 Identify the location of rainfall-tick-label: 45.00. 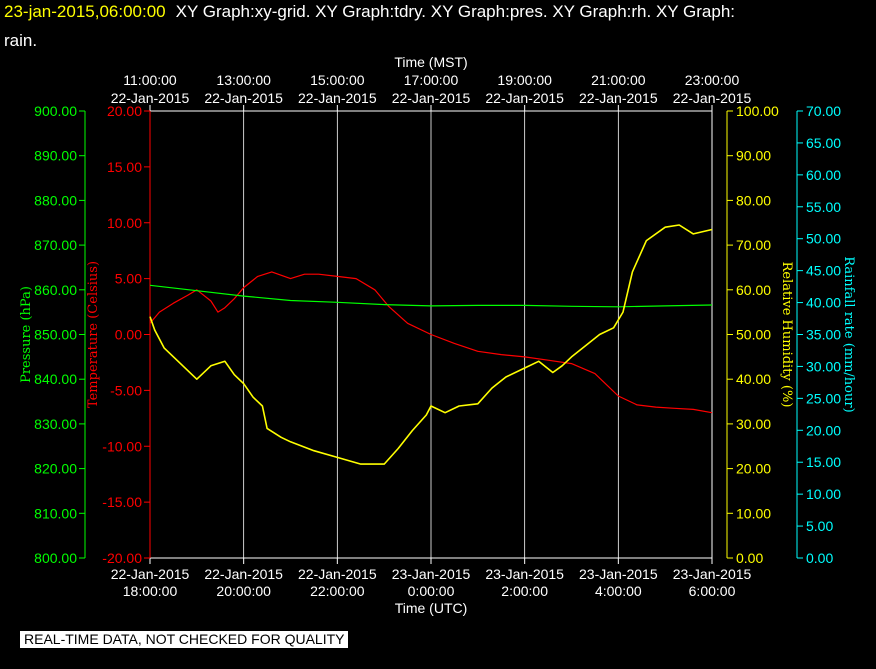
(823, 271).